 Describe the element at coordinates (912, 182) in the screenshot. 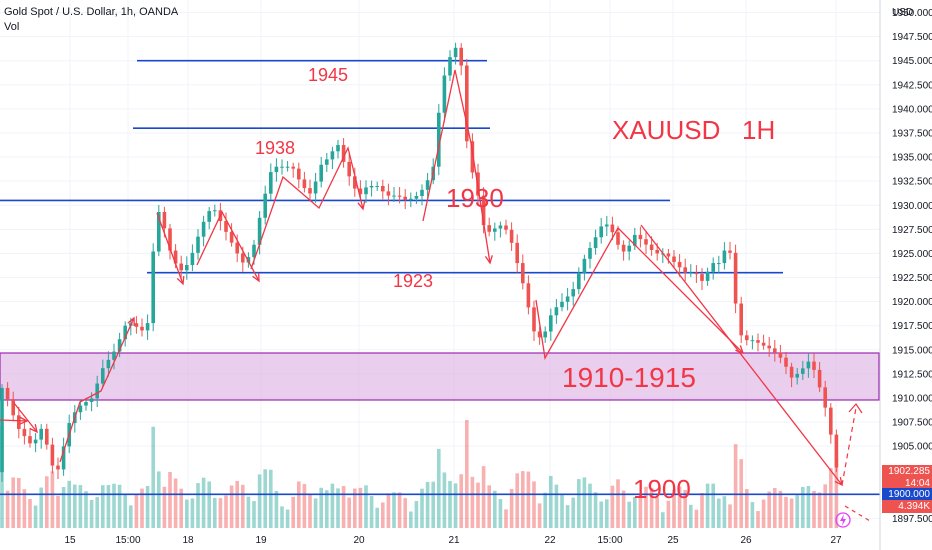

I see `price-tick-label: 1932.500` at that location.